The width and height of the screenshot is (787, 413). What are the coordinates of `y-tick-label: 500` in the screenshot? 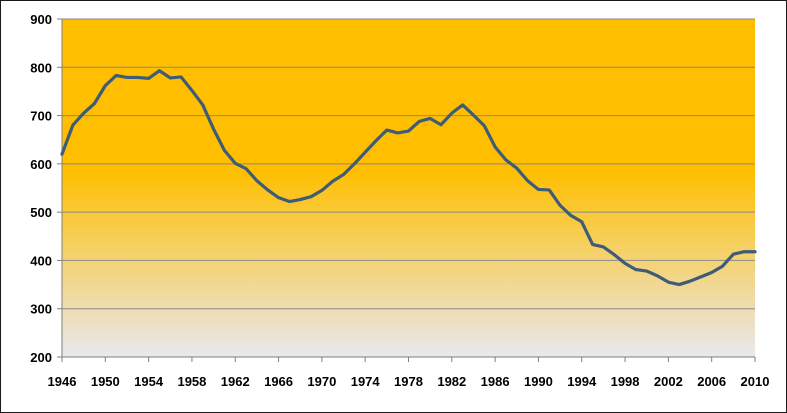 It's located at (41, 212).